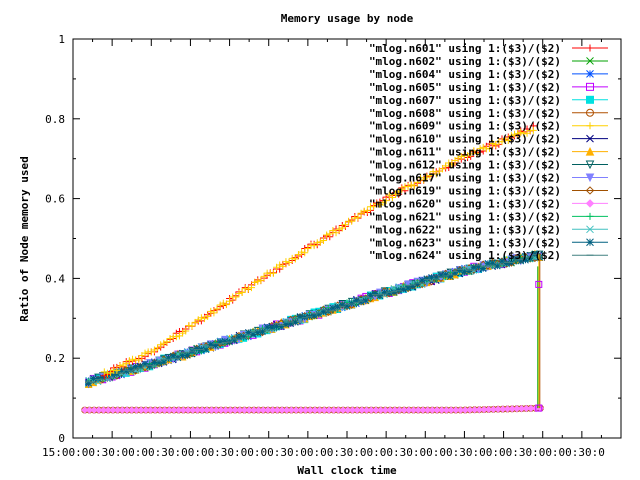 This screenshot has height=480, width=640. I want to click on legend-label: "mlog.n620" using 1:($3)/($2), so click(465, 203).